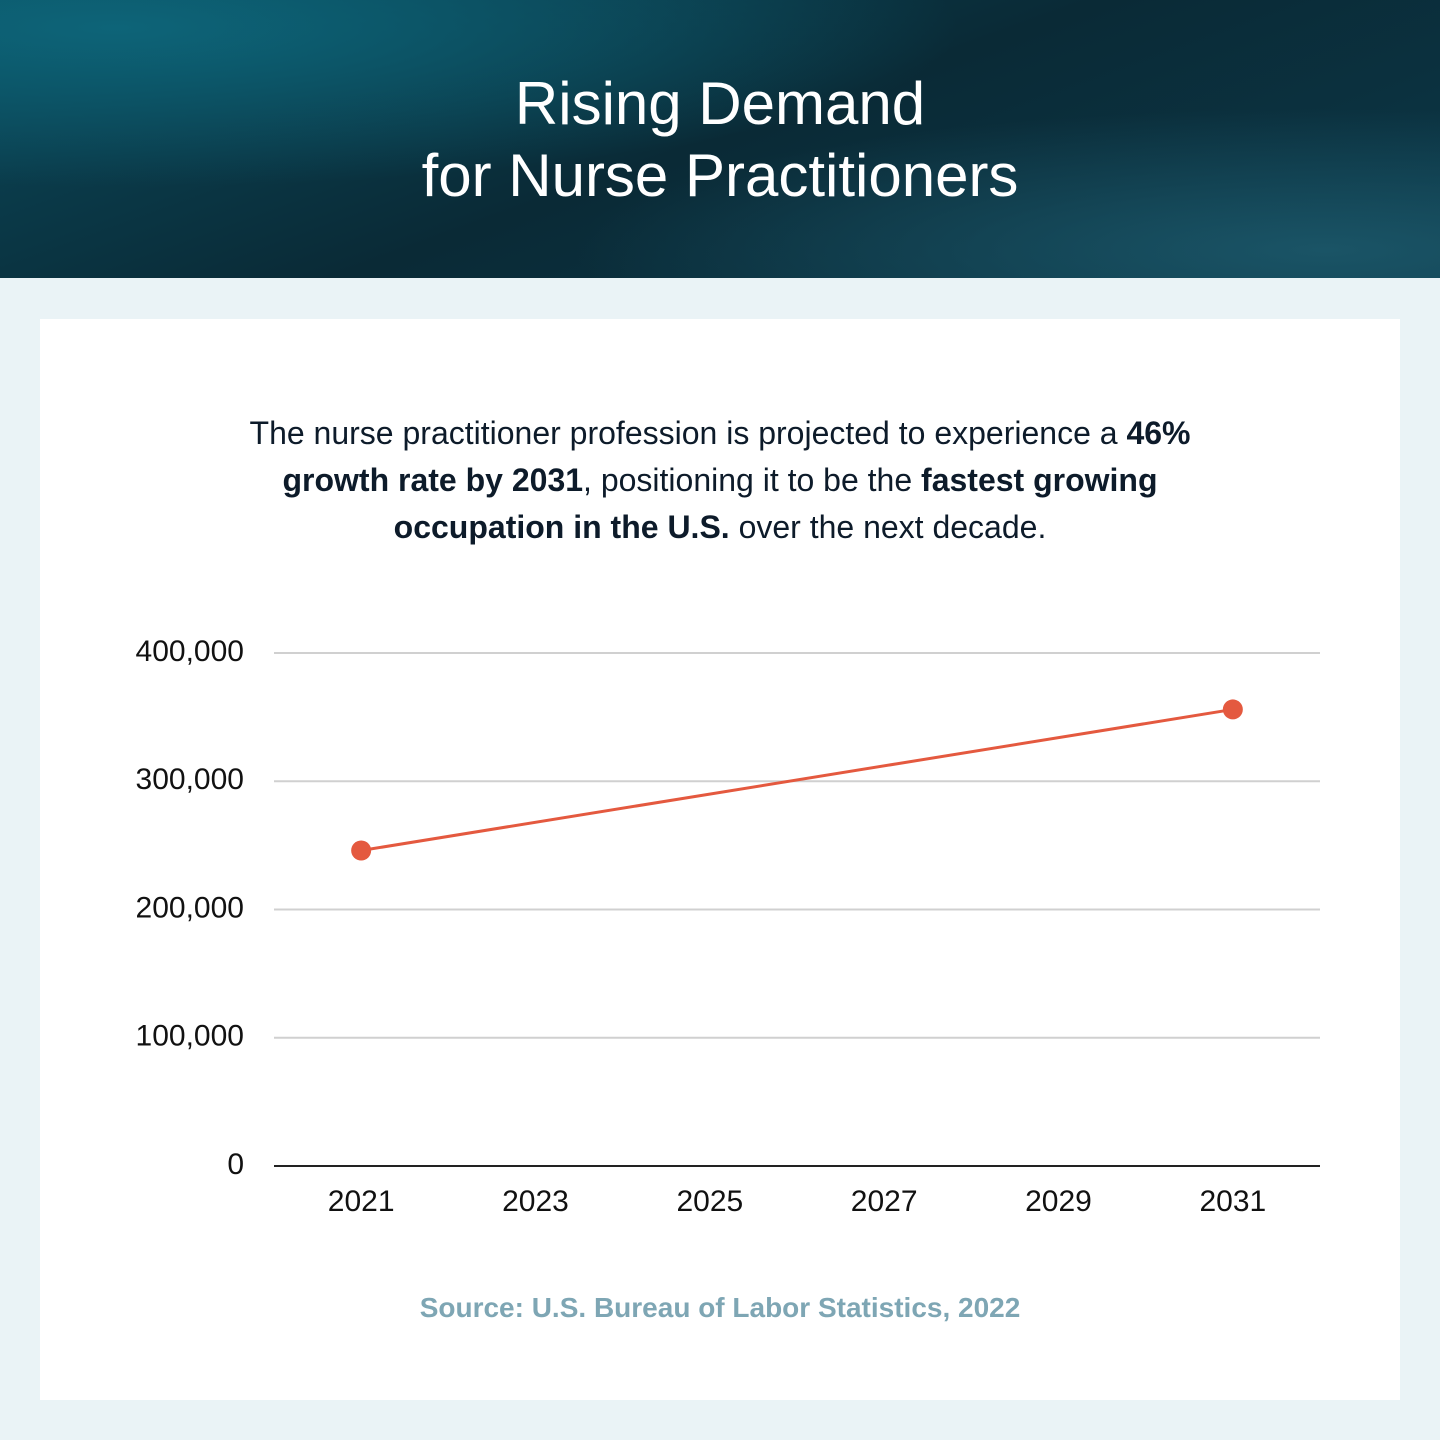 The height and width of the screenshot is (1440, 1440). Describe the element at coordinates (720, 103) in the screenshot. I see `title-line: Rising Demand` at that location.